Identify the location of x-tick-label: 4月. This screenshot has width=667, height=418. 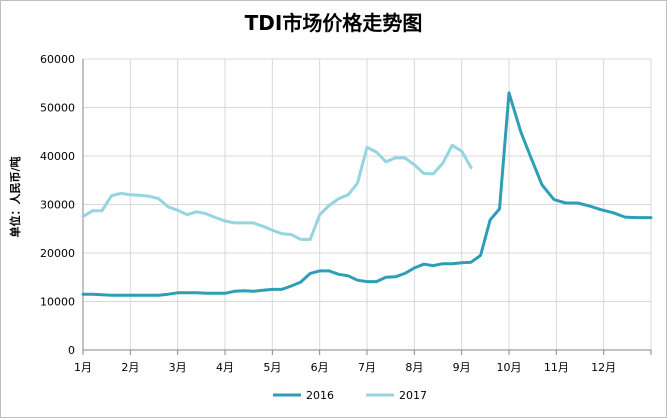
(225, 367).